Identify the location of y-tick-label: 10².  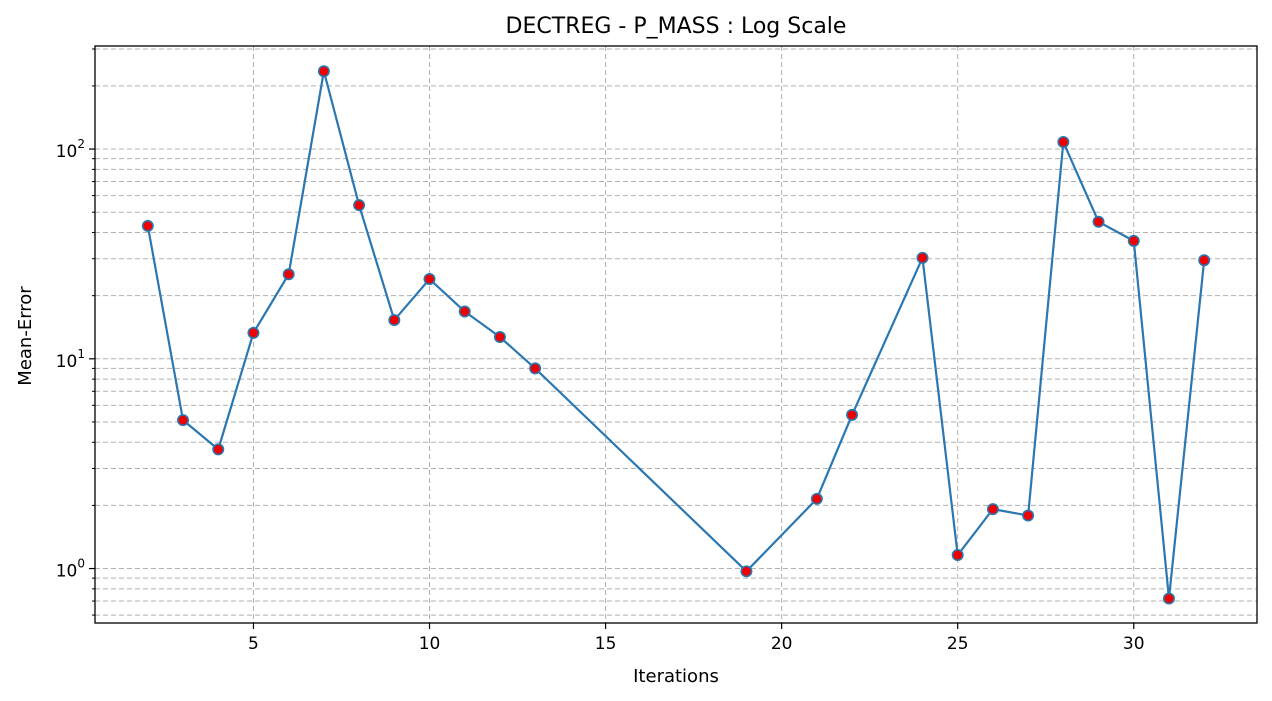
(70, 149).